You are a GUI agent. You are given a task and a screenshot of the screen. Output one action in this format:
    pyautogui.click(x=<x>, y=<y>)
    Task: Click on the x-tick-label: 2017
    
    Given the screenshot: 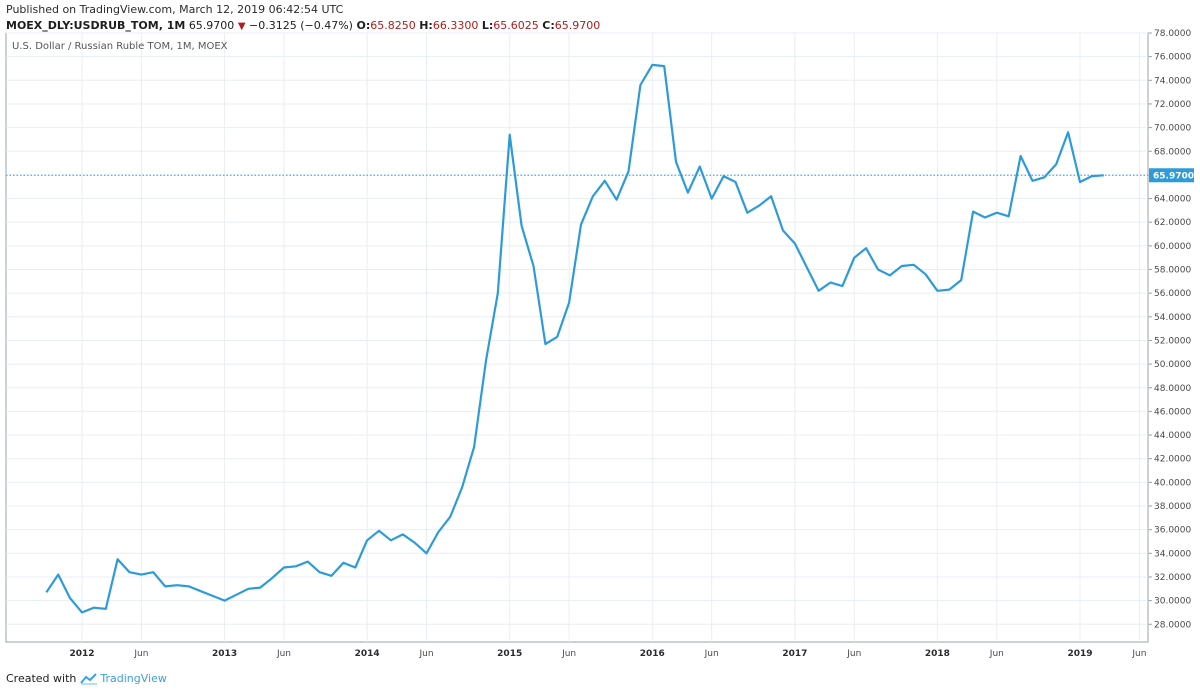 What is the action you would take?
    pyautogui.click(x=794, y=654)
    